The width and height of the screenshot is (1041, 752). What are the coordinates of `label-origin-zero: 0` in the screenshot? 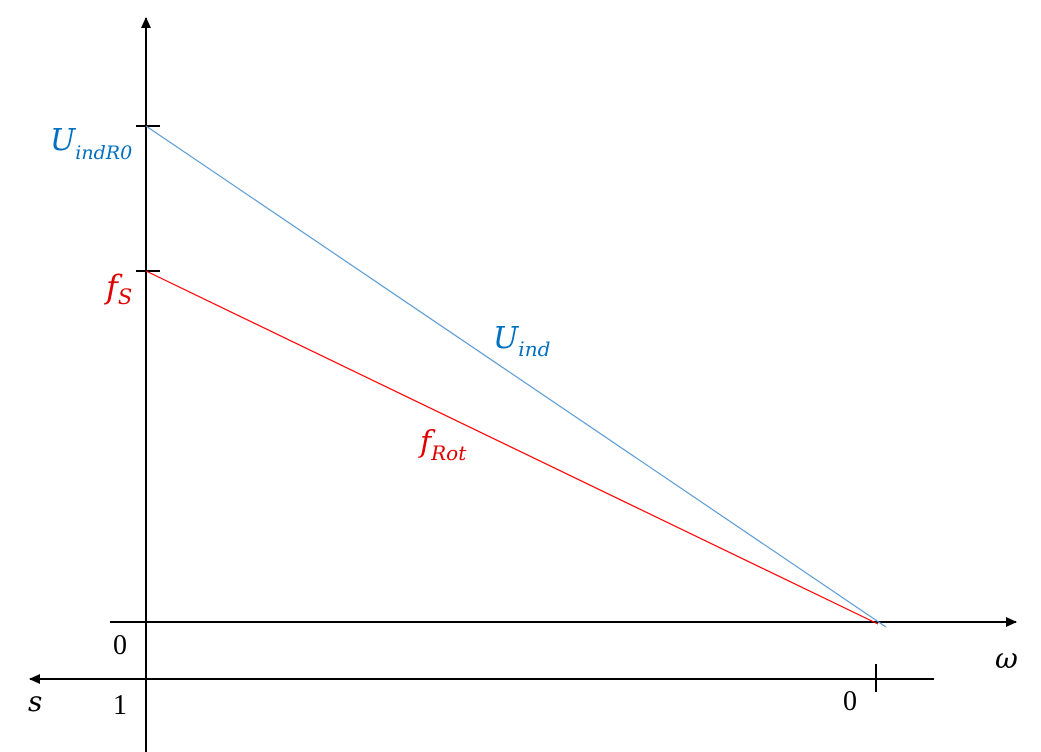 It's located at (120, 645).